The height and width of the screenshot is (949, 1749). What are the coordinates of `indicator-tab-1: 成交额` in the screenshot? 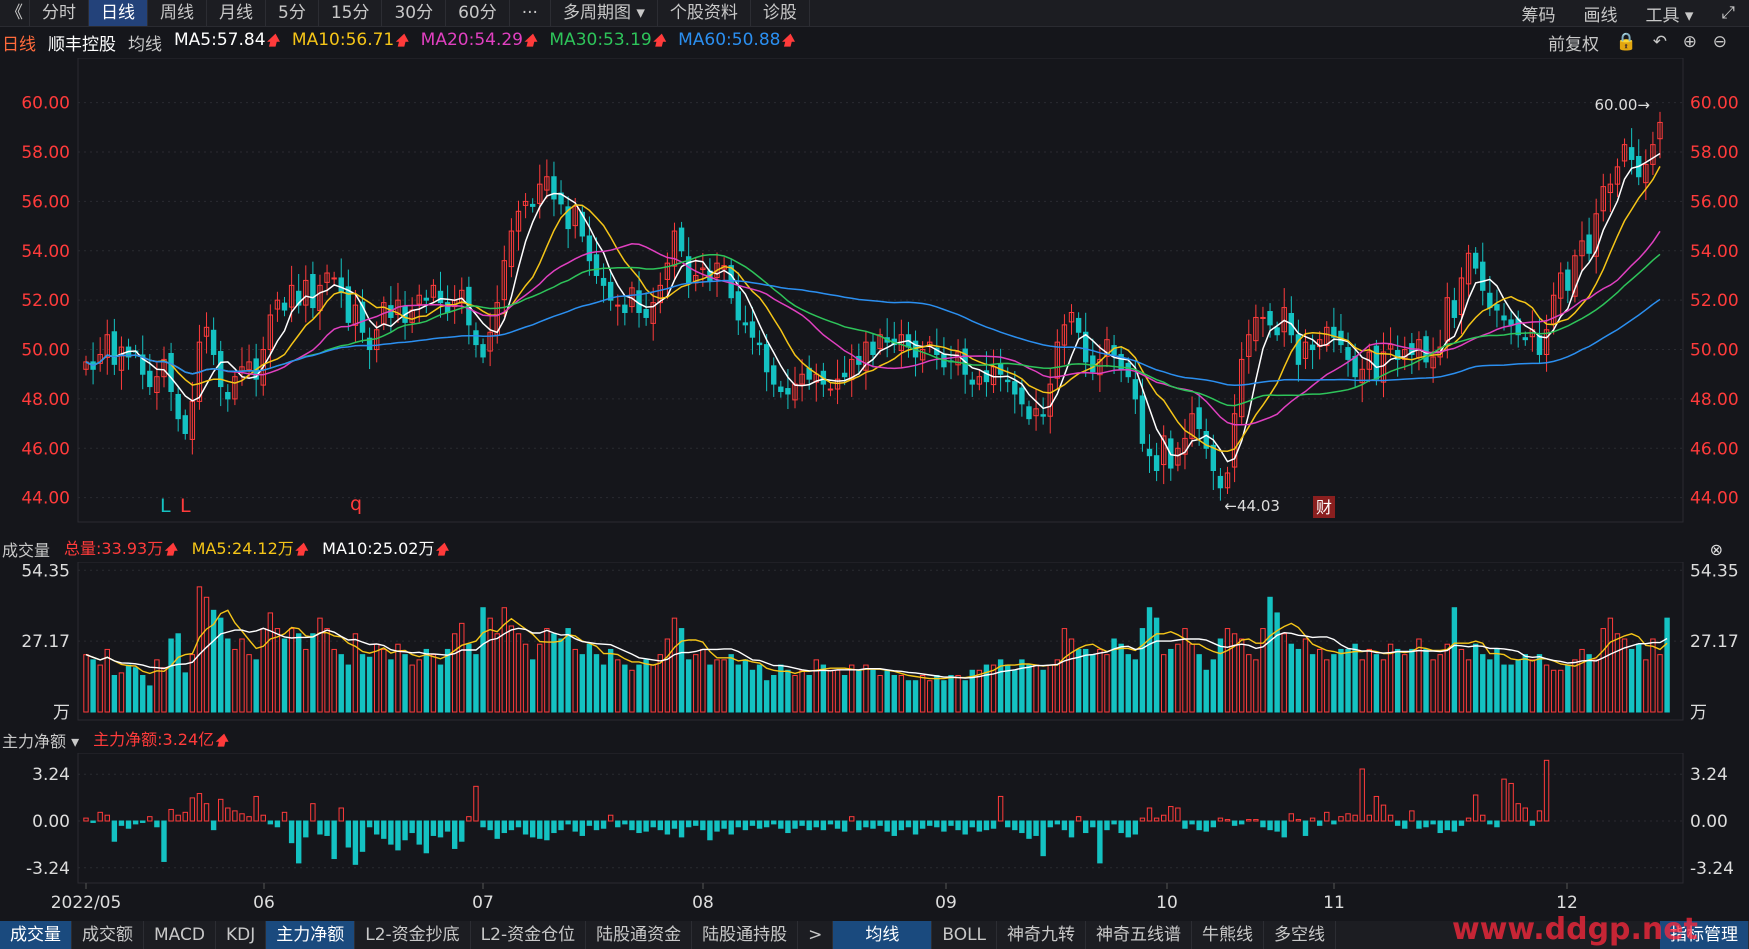 It's located at (108, 935).